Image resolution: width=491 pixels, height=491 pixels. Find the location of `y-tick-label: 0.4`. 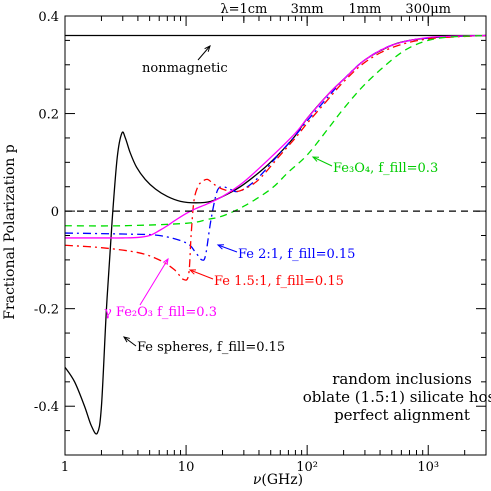

y-tick-label: 0.4 is located at coordinates (48, 17).